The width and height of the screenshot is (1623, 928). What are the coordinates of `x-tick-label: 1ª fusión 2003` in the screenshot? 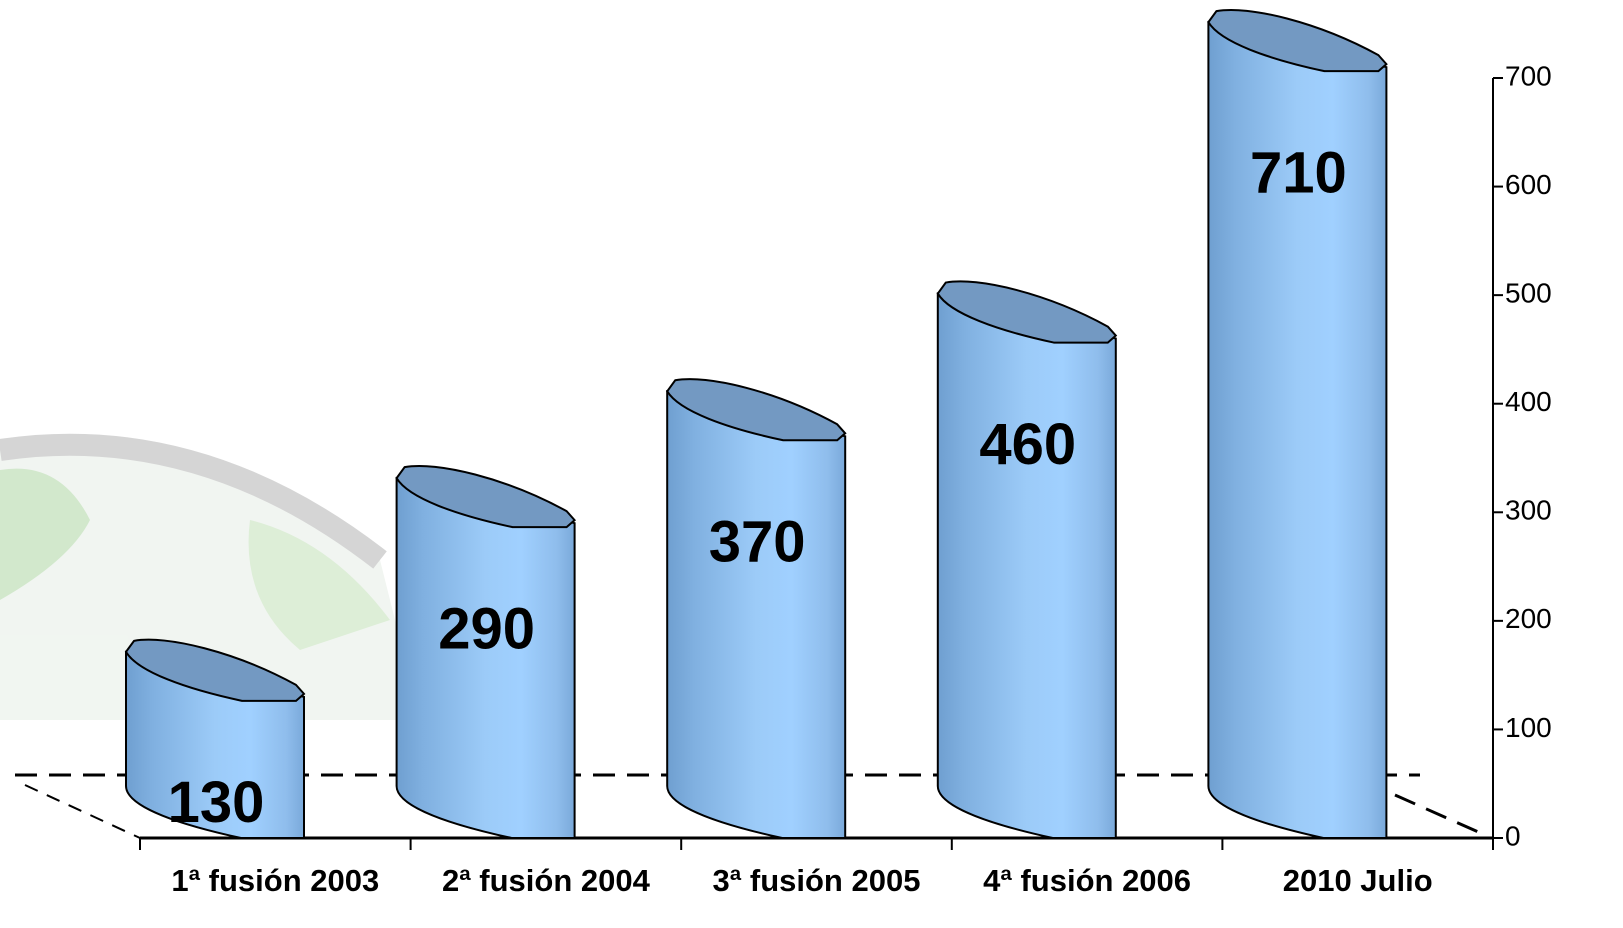 It's located at (275, 880).